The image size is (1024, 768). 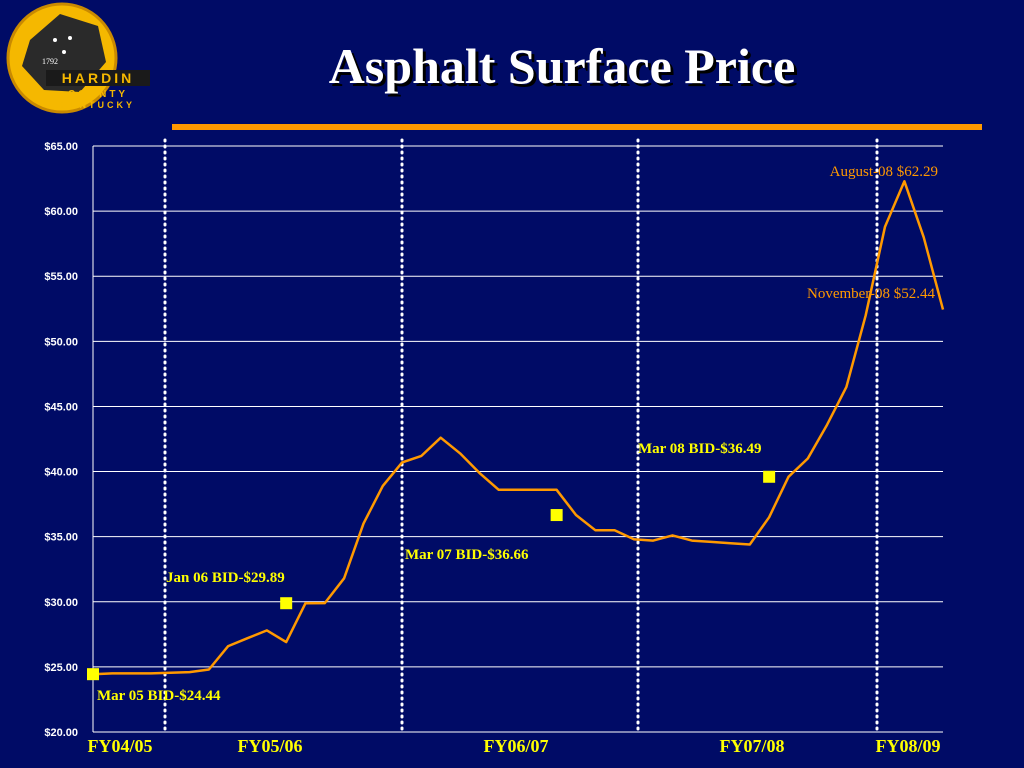 I want to click on page-title: Asphalt Surface Price, so click(x=562, y=66).